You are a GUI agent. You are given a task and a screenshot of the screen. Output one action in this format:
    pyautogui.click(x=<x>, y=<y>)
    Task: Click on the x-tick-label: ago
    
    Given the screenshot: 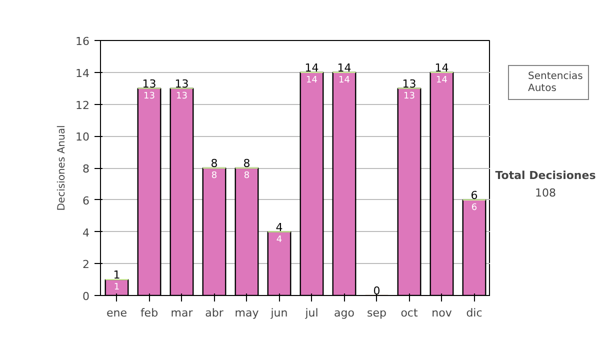 What is the action you would take?
    pyautogui.click(x=344, y=313)
    